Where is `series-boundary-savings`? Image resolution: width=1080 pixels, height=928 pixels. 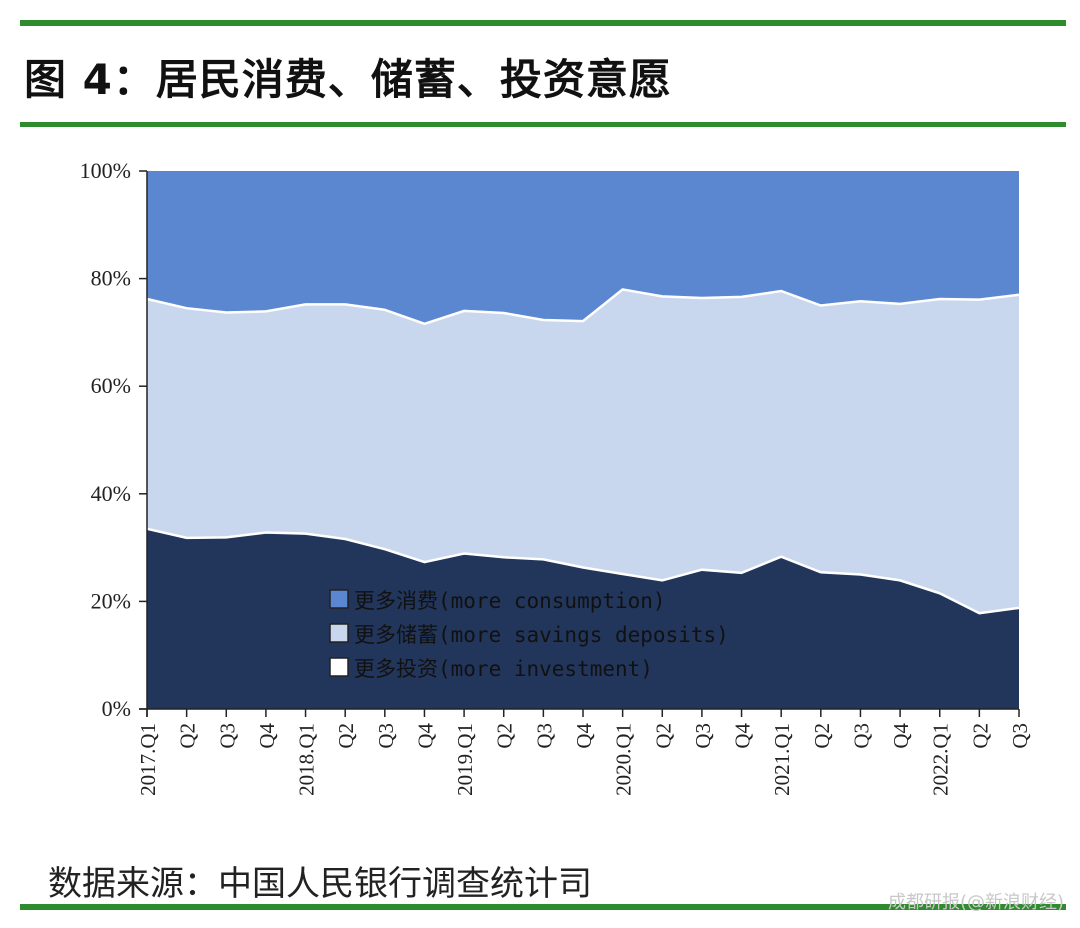
series-boundary-savings is located at coordinates (583, 307).